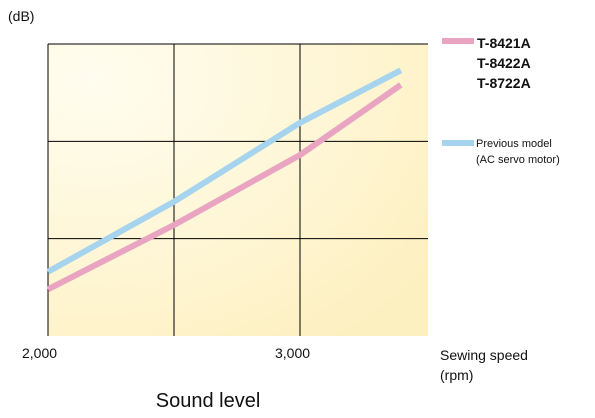  I want to click on legend-item-previous-model: Previous model (AC servo motor), so click(518, 152).